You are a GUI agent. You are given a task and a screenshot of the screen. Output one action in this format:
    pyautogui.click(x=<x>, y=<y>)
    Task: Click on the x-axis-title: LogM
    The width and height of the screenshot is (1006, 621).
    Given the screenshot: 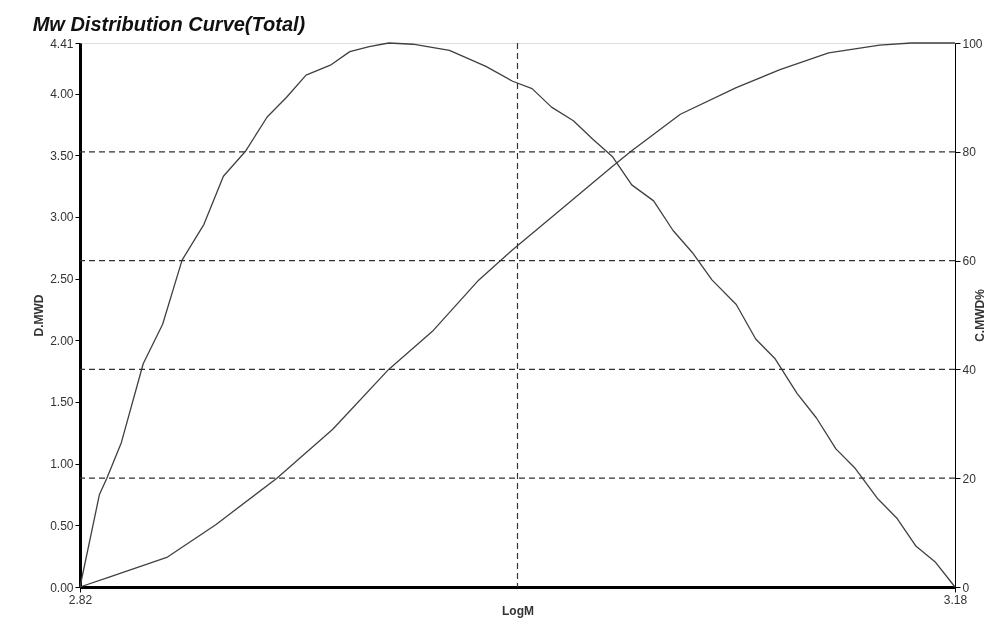 What is the action you would take?
    pyautogui.click(x=518, y=610)
    